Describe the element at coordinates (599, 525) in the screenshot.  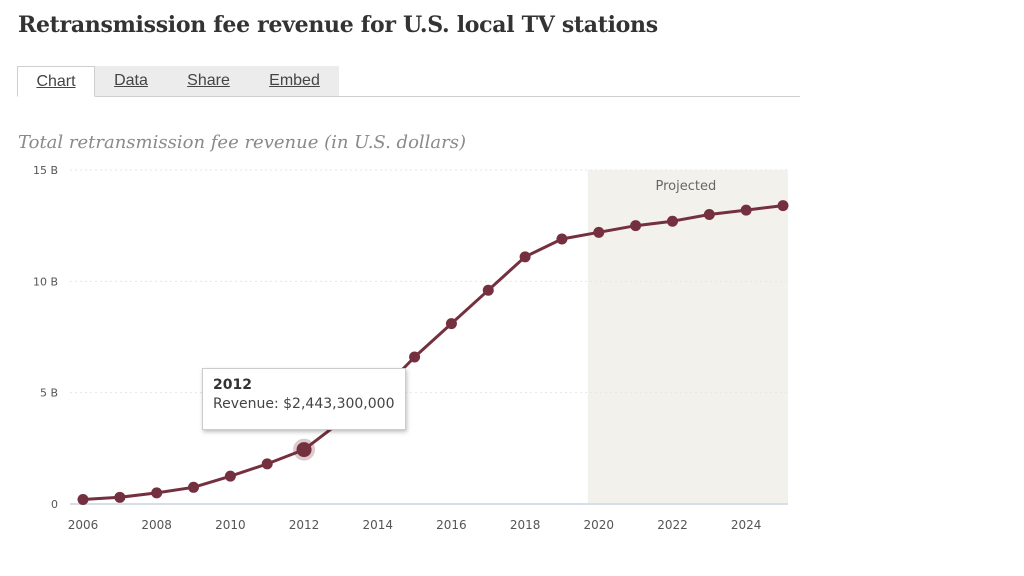
I see `x-tick-label: 2020` at that location.